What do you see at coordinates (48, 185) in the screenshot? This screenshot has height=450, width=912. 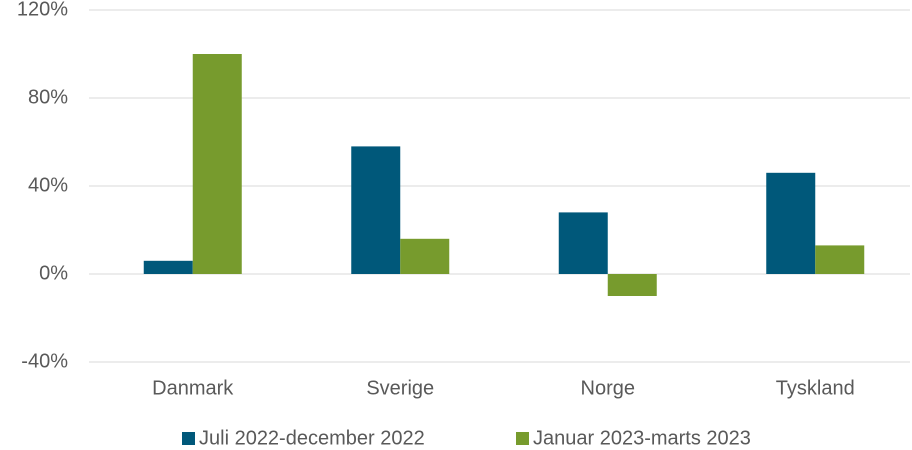 I see `y-tick-label: 40%` at bounding box center [48, 185].